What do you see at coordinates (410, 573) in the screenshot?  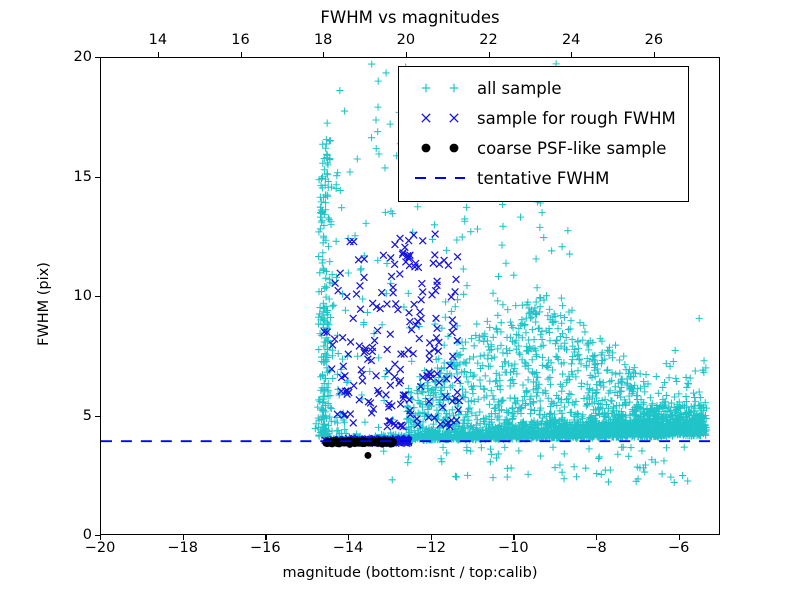 I see `x-axis-label: magnitude (bottom:isnt / top:calib)` at bounding box center [410, 573].